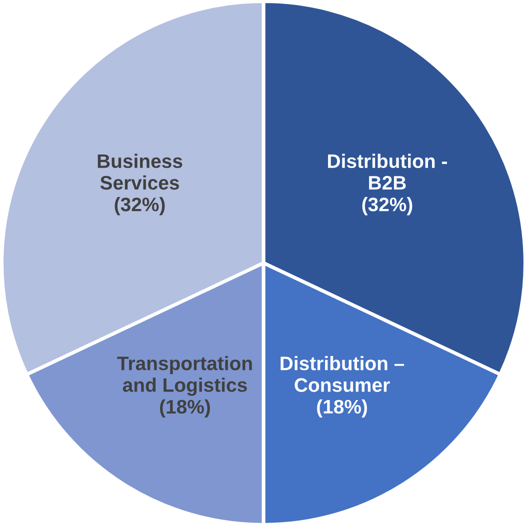 Image resolution: width=527 pixels, height=526 pixels. What do you see at coordinates (342, 374) in the screenshot?
I see `slice-label: Distribution – Consumer` at bounding box center [342, 374].